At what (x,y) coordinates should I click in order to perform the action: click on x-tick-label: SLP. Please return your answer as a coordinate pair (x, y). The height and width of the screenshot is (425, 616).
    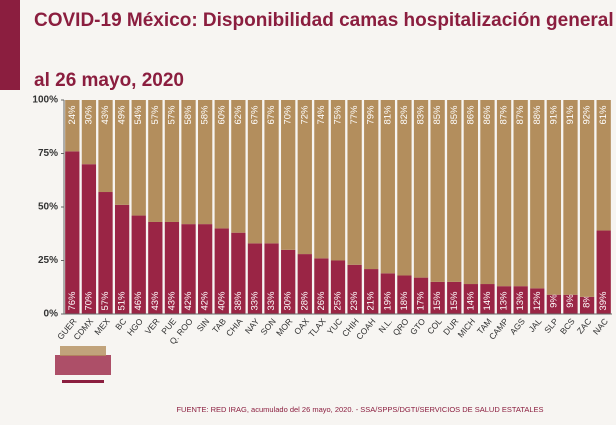
    Looking at the image, I should click on (551, 325).